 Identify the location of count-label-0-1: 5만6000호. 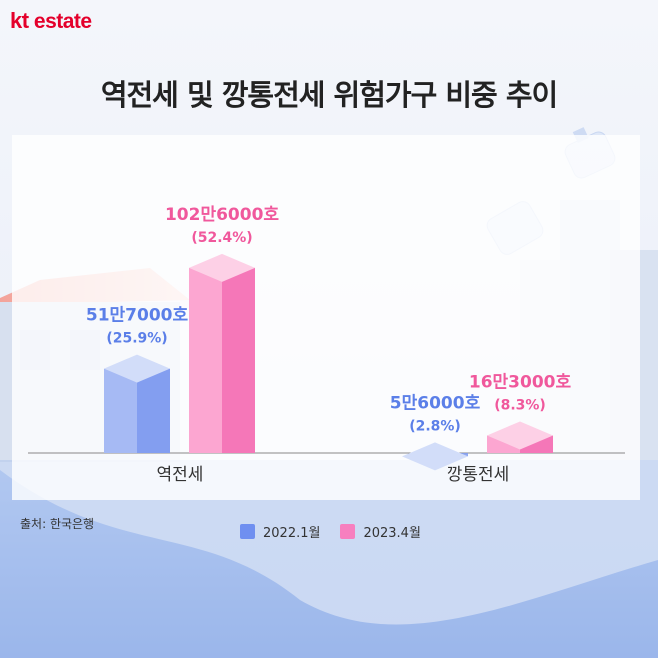
(435, 403).